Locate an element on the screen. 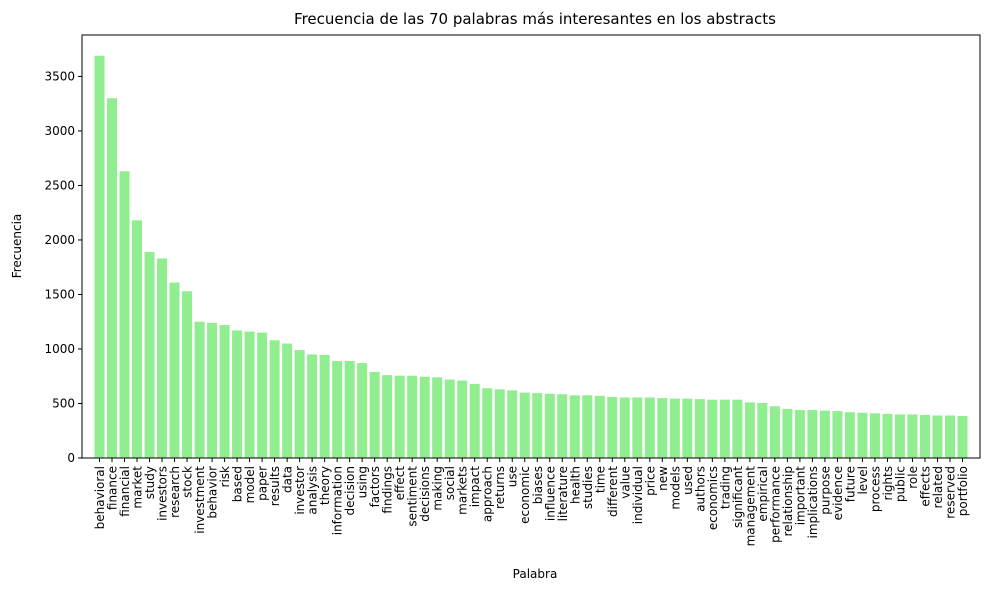  bar-evidence is located at coordinates (837, 434).